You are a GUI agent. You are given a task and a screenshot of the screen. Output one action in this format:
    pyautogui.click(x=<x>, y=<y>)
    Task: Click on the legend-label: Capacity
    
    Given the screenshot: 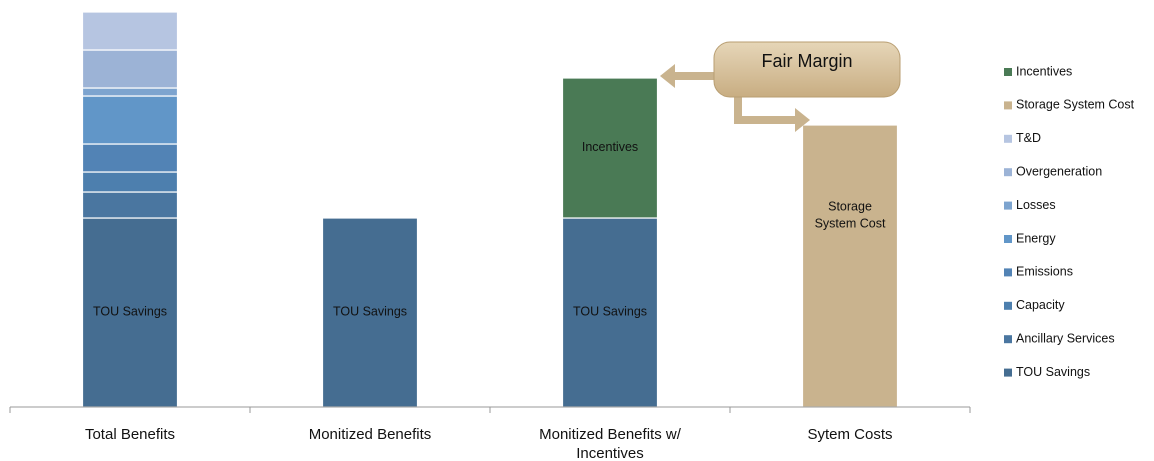 What is the action you would take?
    pyautogui.click(x=1040, y=305)
    